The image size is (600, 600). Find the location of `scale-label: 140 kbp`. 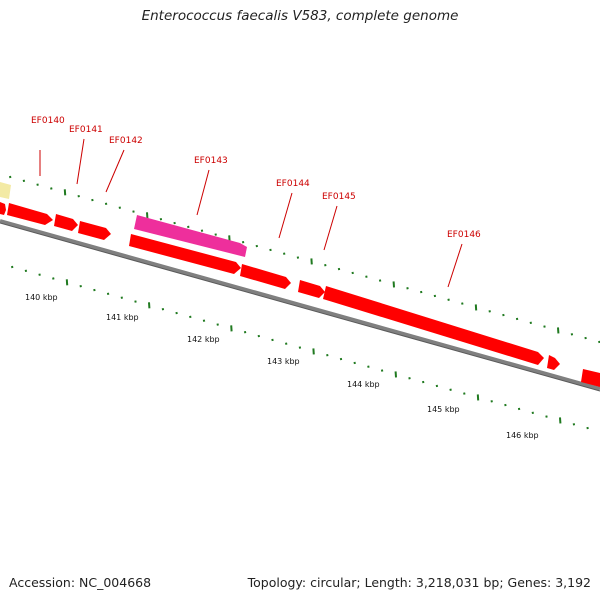

scale-label: 140 kbp is located at coordinates (41, 297).